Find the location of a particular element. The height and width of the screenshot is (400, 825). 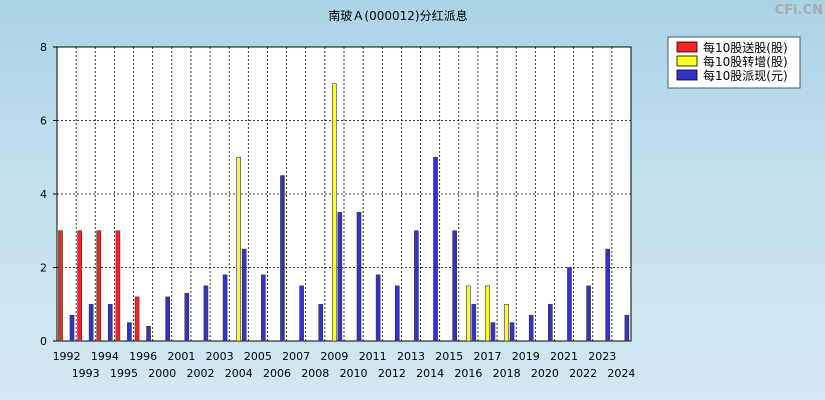

bar-cash-2007 is located at coordinates (301, 313).